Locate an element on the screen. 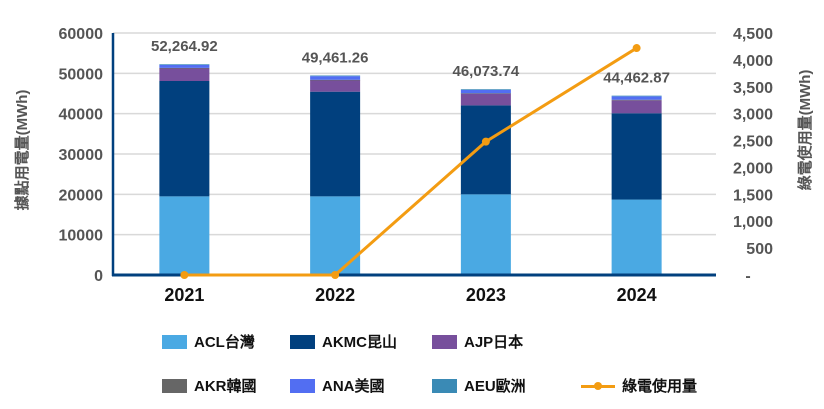 This screenshot has width=824, height=409. legend-item: AJP日本 is located at coordinates (477, 341).